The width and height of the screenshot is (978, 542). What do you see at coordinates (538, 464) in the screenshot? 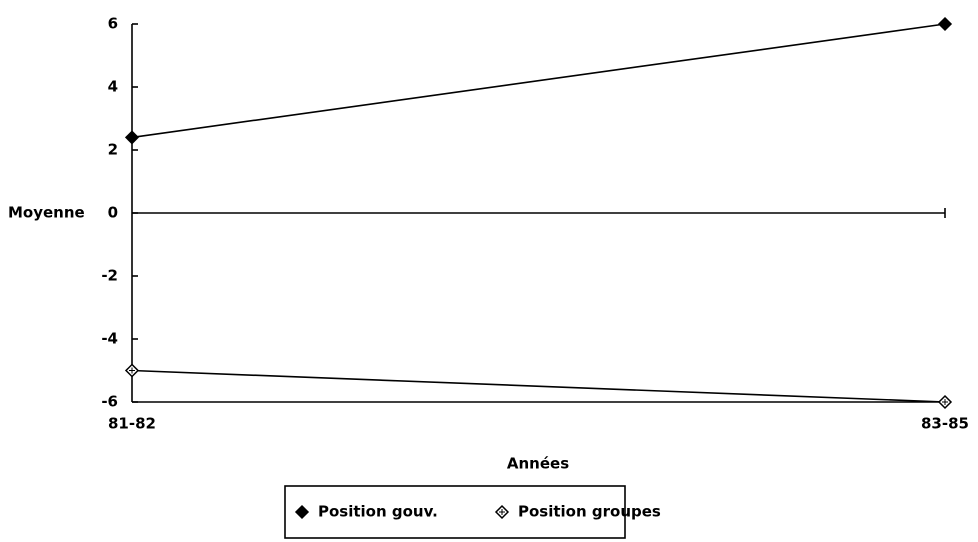
I see `x-axis-label: Années` at bounding box center [538, 464].